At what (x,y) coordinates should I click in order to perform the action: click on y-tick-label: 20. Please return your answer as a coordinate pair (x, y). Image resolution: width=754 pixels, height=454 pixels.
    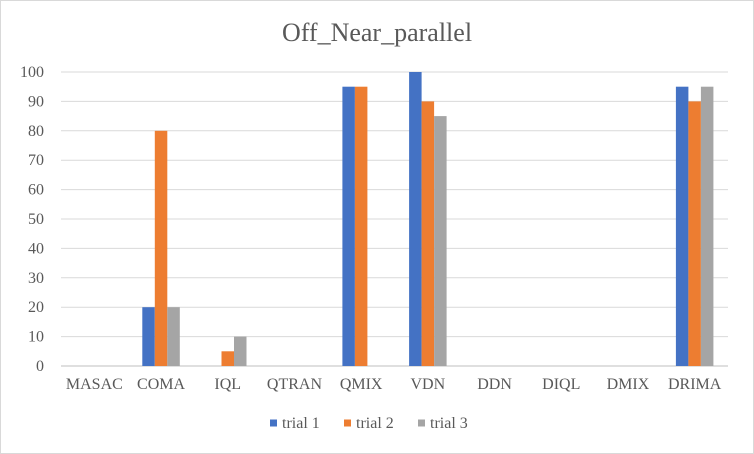
    Looking at the image, I should click on (36, 307).